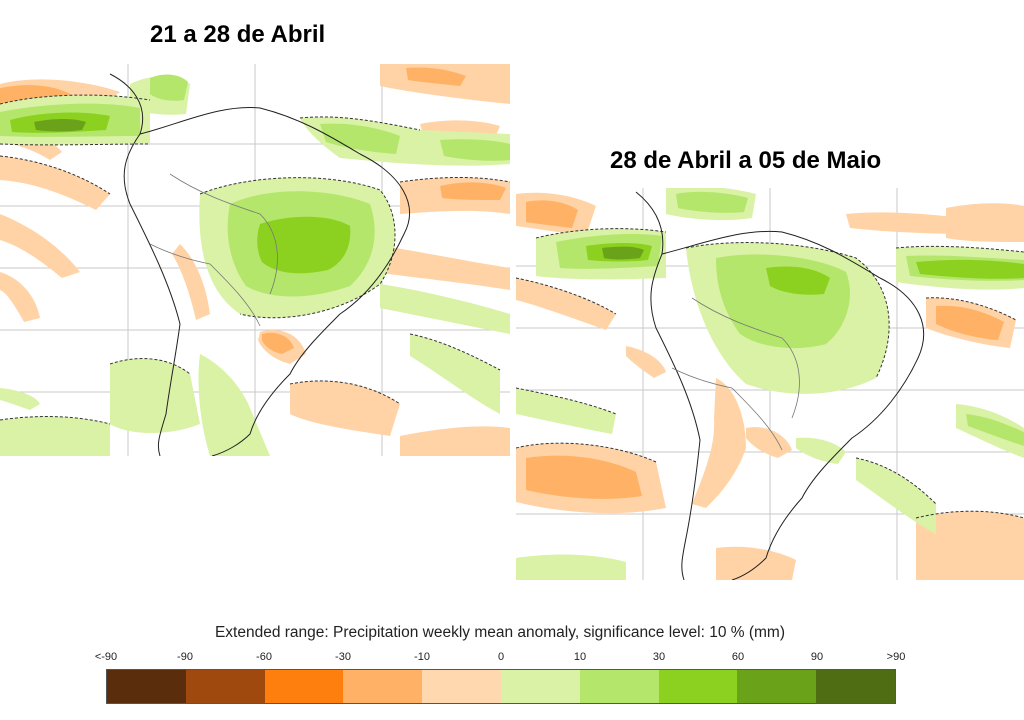 This screenshot has width=1024, height=720. Describe the element at coordinates (185, 657) in the screenshot. I see `legend-tick-label: -90` at that location.